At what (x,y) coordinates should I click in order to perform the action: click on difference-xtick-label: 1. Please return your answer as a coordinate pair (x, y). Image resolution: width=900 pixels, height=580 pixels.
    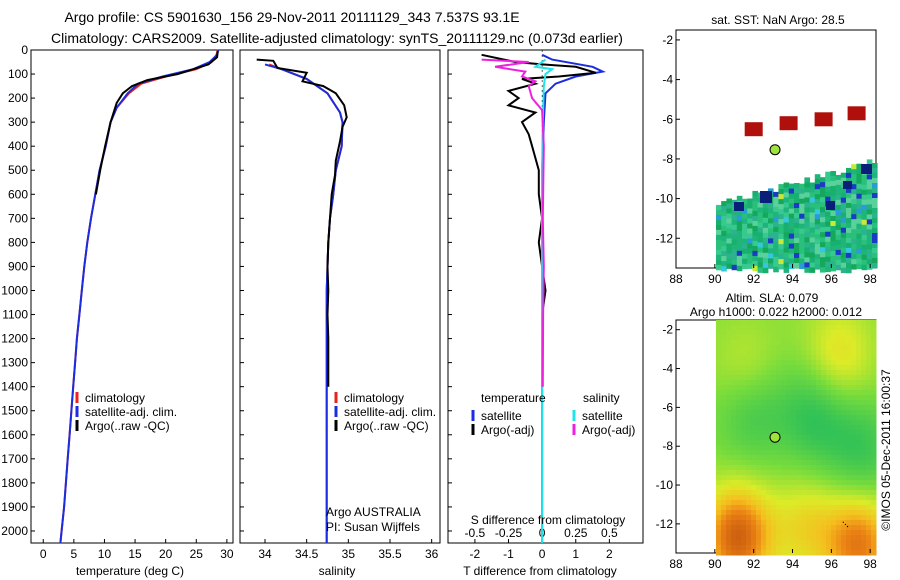
    Looking at the image, I should click on (575, 554).